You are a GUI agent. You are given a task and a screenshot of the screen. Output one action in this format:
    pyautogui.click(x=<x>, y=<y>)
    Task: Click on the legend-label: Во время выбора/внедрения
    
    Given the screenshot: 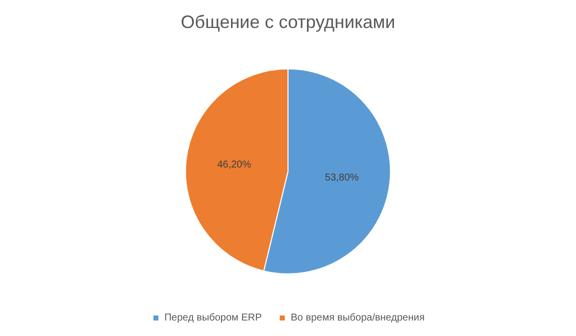 What is the action you would take?
    pyautogui.click(x=357, y=318)
    